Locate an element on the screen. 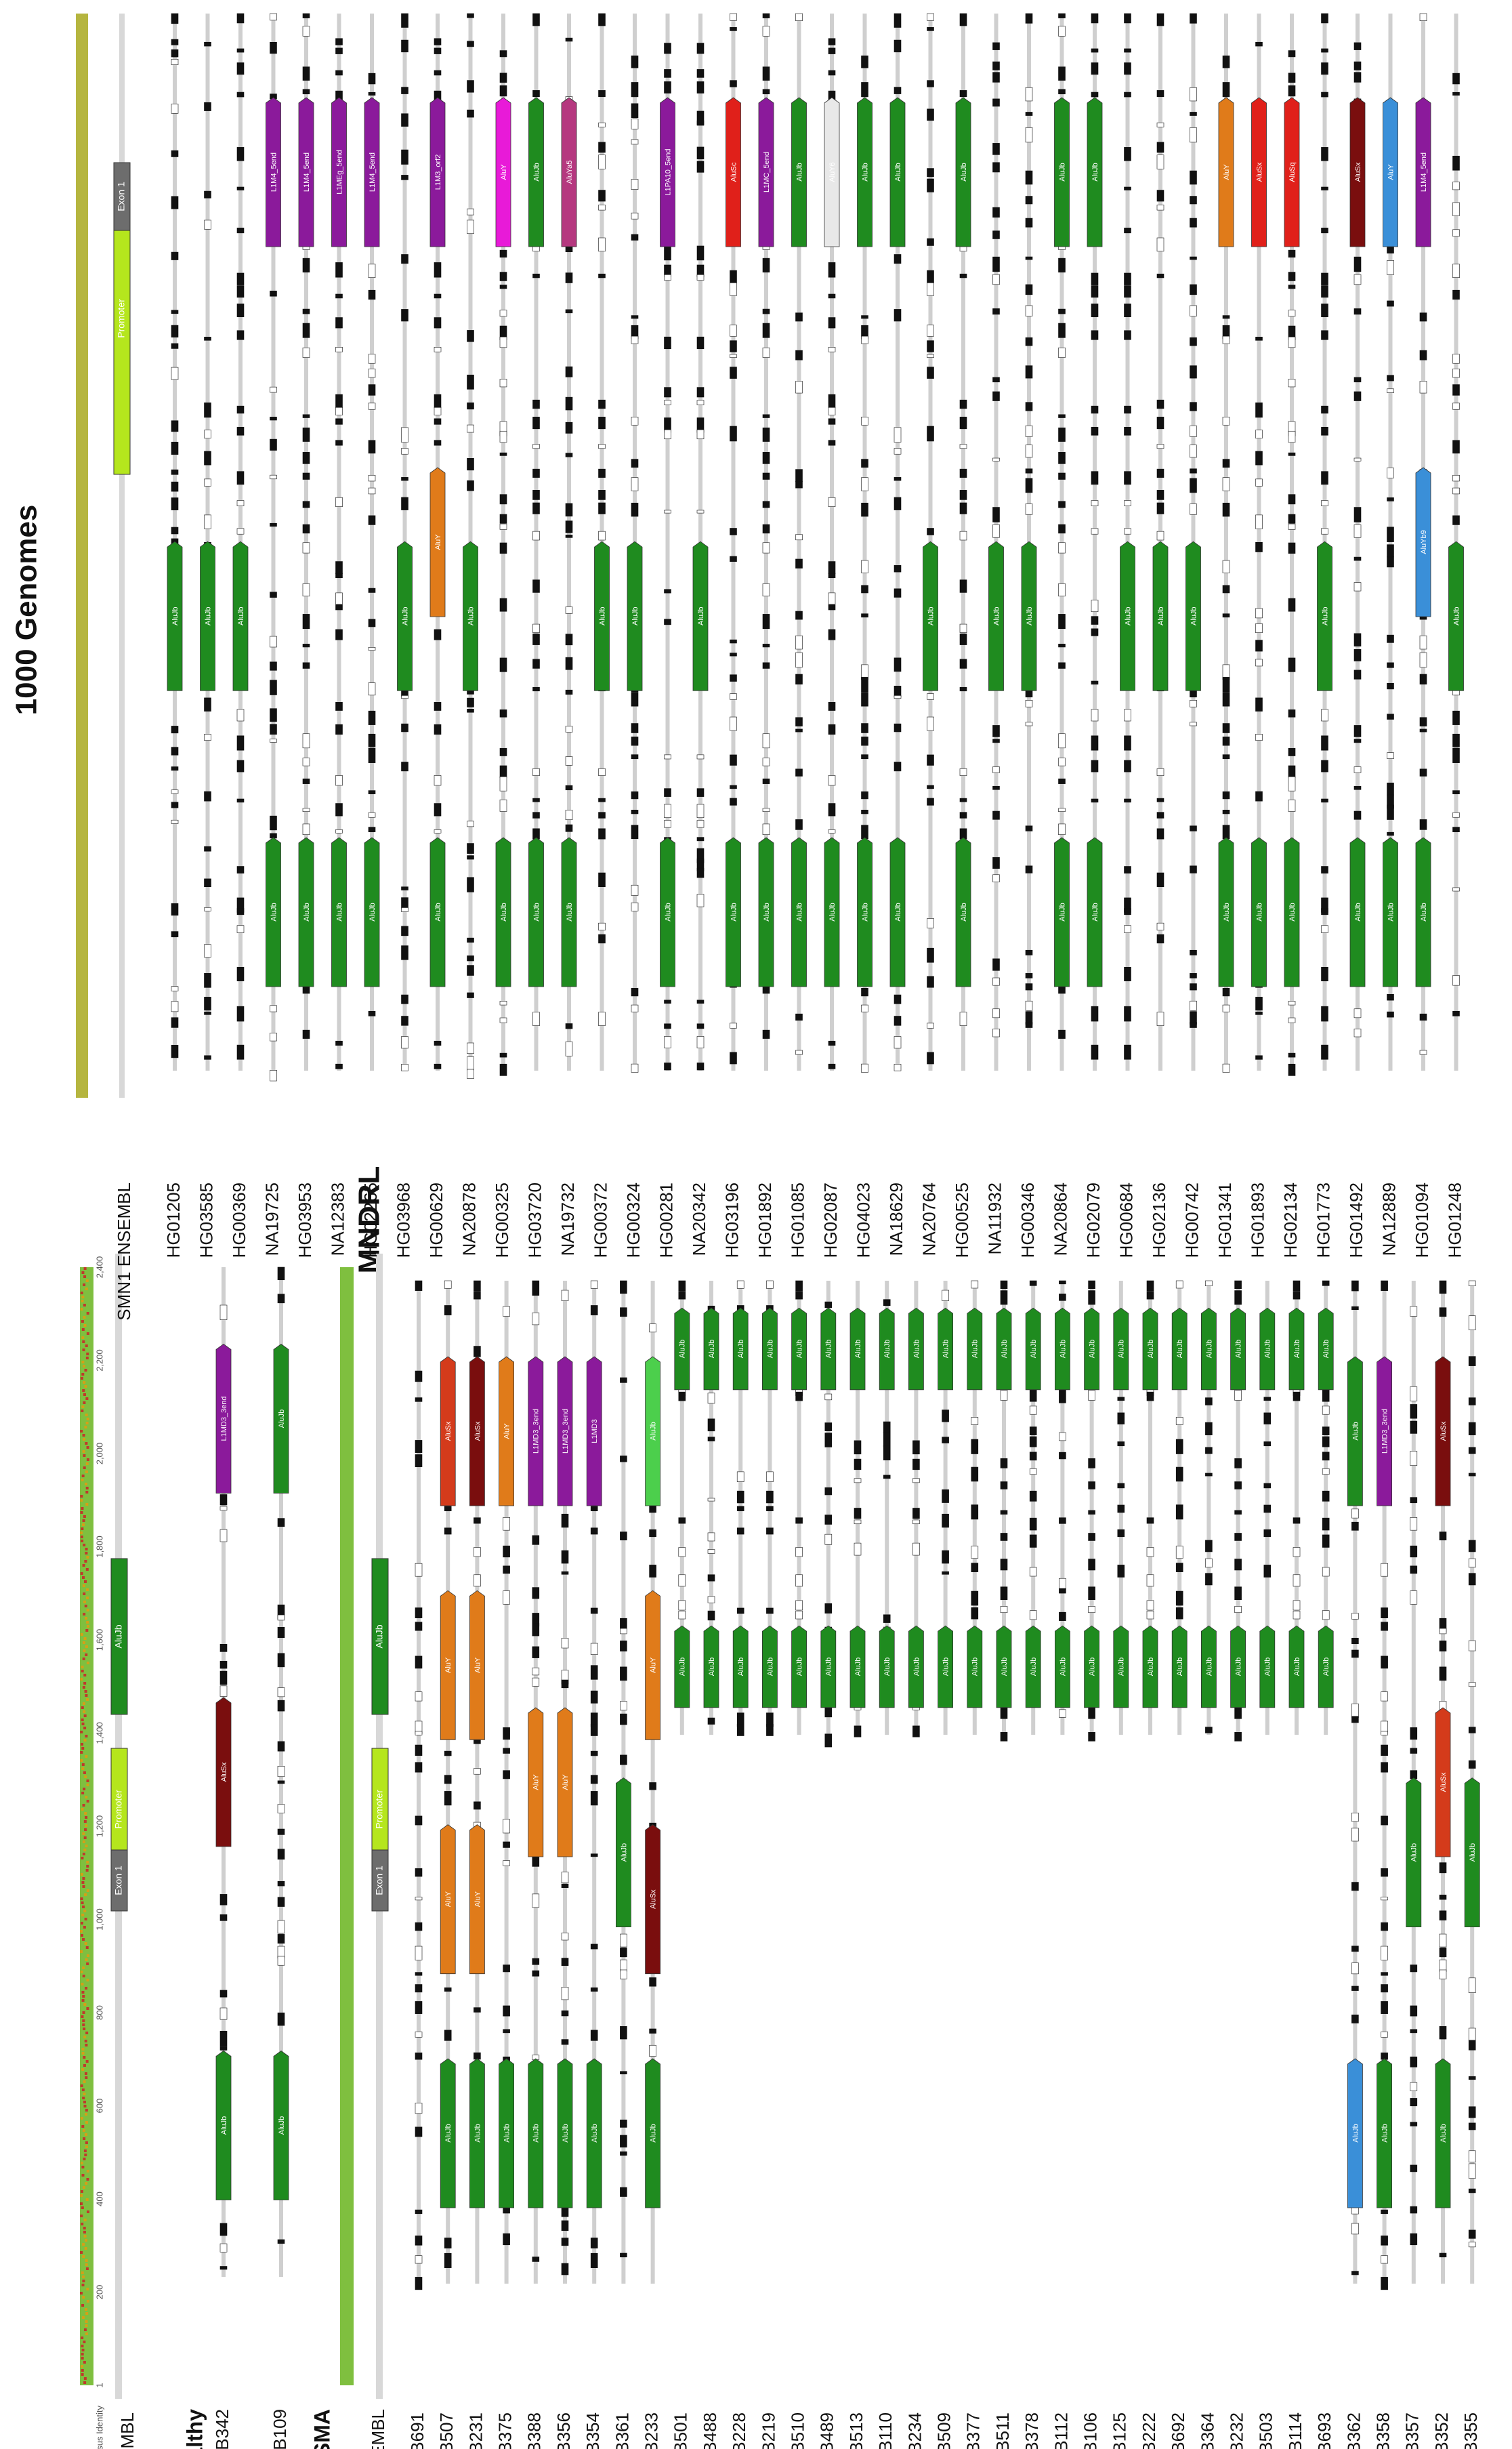 The height and width of the screenshot is (2449, 1512). sample-label: NA20342 is located at coordinates (699, 1219).